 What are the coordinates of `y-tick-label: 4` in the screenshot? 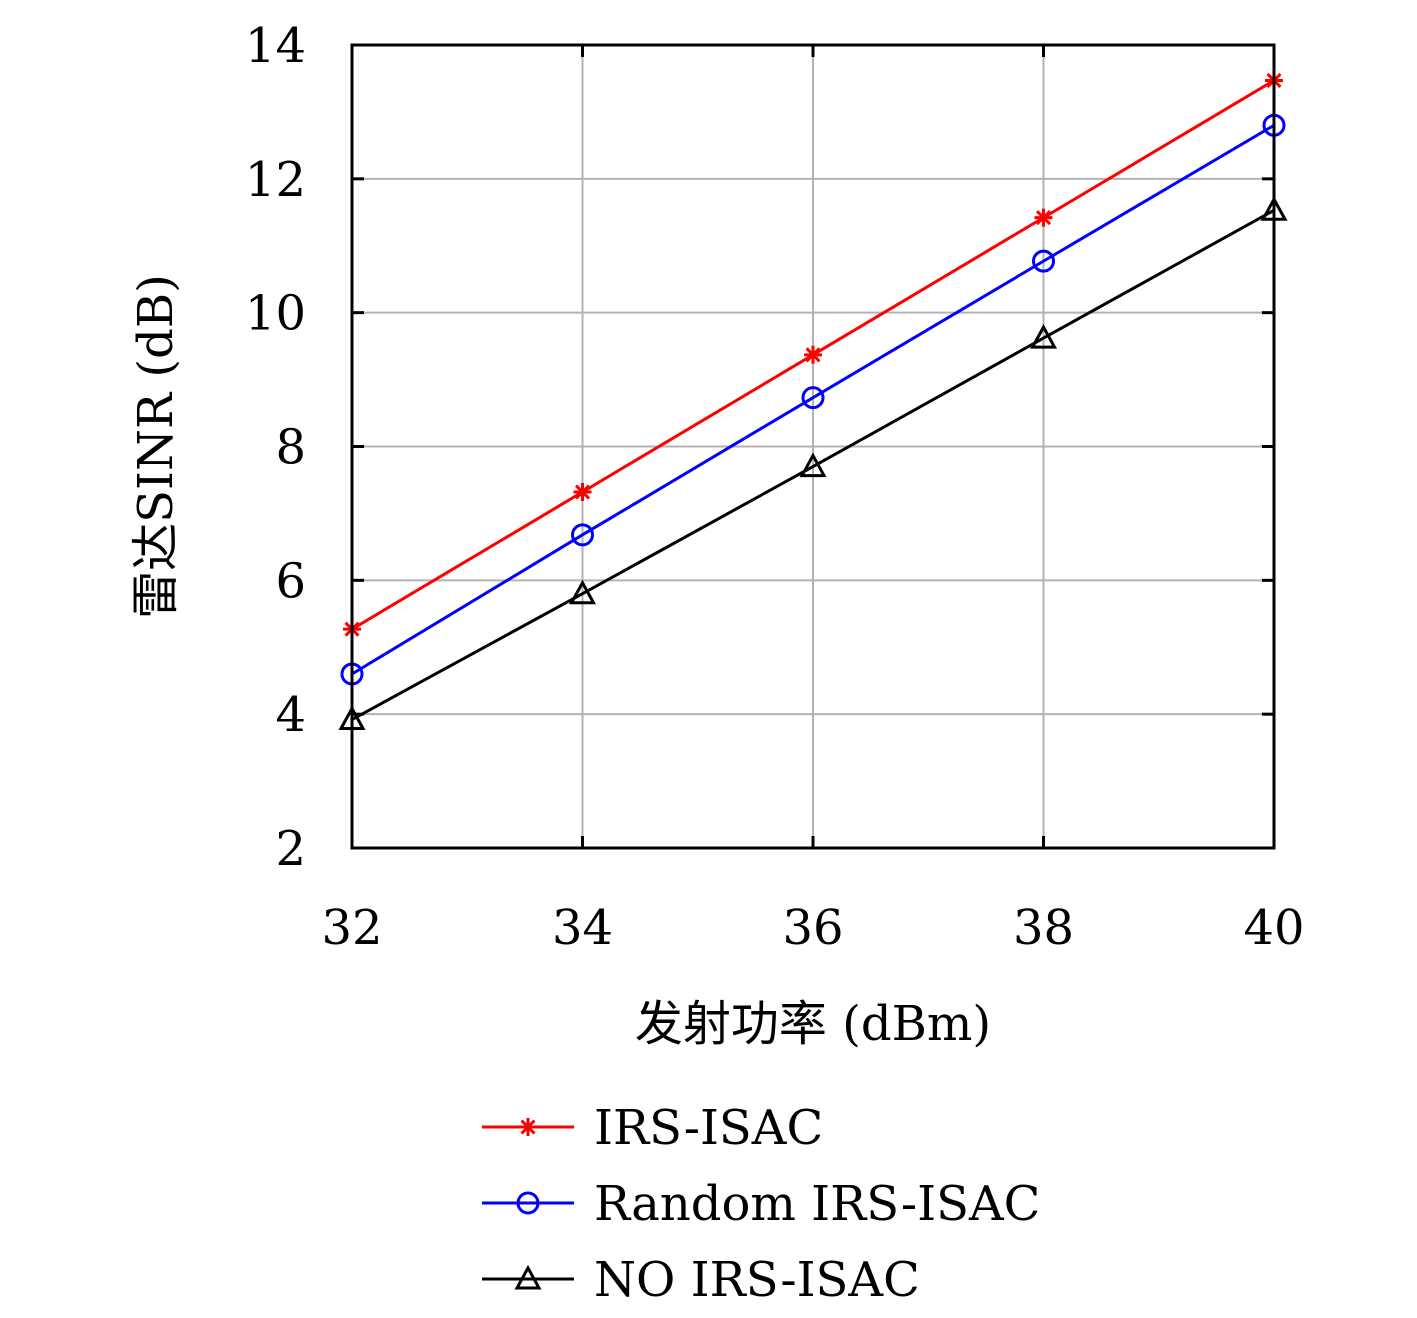 It's located at (290, 715).